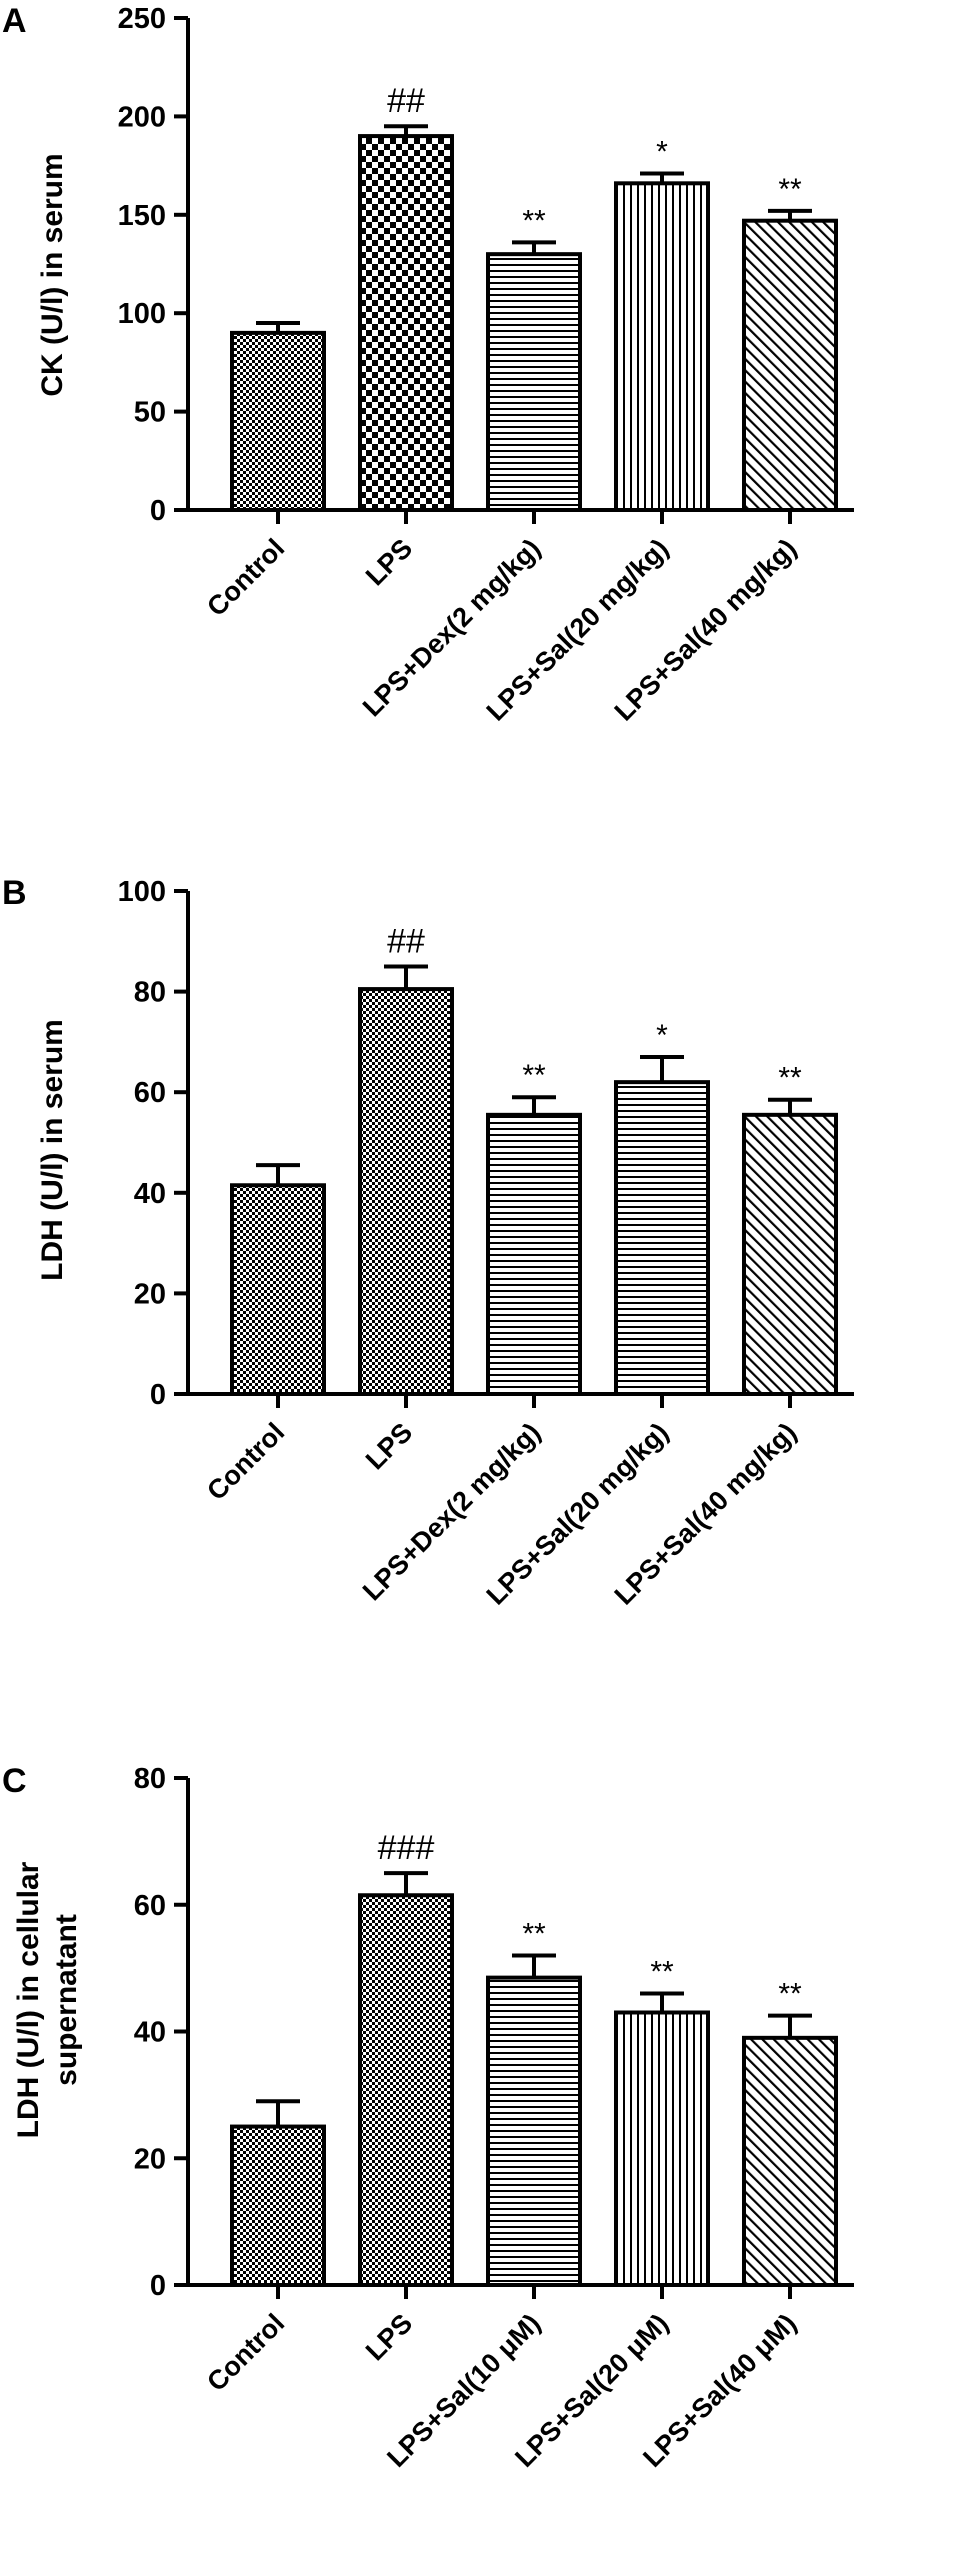 This screenshot has height=2558, width=965. I want to click on panel-c-ylabel-line2: supernatant, so click(66, 2000).